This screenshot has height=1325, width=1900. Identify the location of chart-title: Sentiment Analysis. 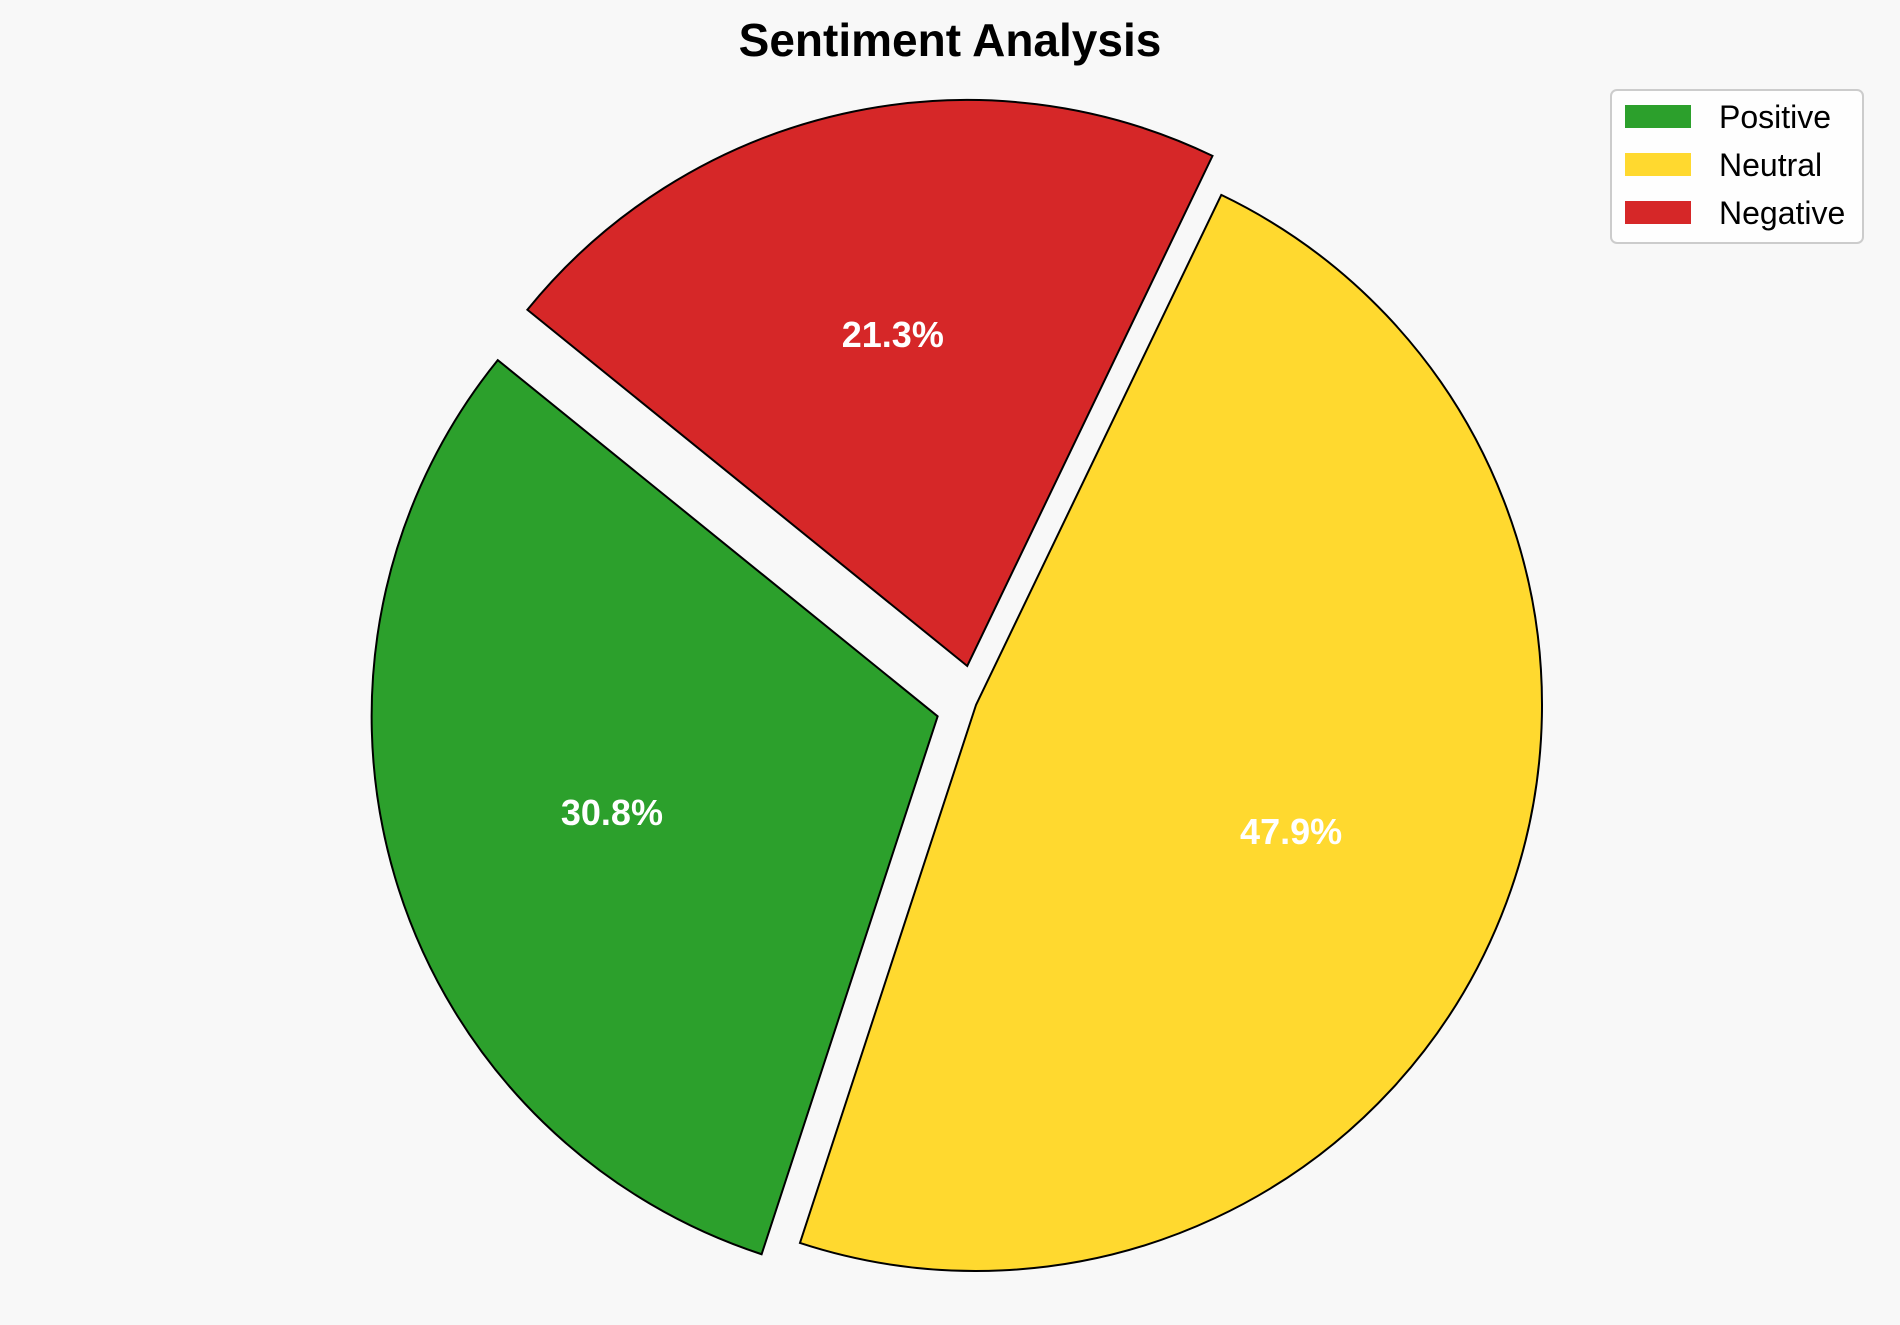
(950, 40).